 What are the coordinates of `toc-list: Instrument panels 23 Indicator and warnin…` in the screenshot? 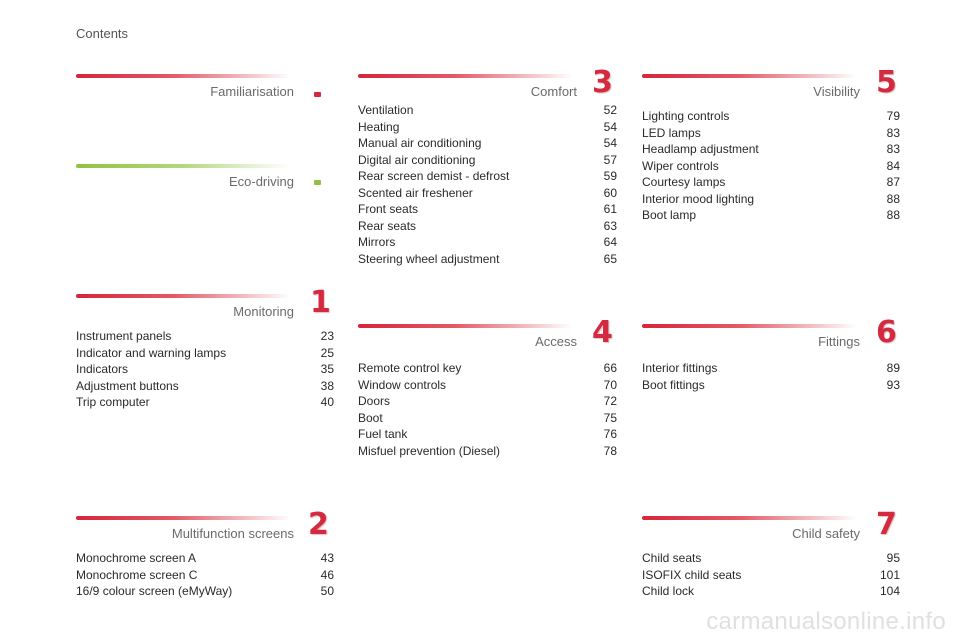 It's located at (205, 369).